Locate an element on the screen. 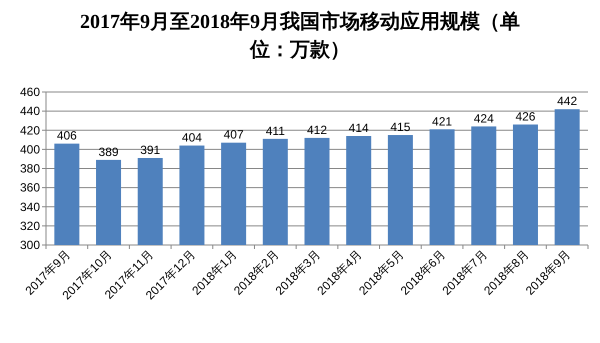 This screenshot has height=343, width=600. y-tick-label: 420 is located at coordinates (30, 130).